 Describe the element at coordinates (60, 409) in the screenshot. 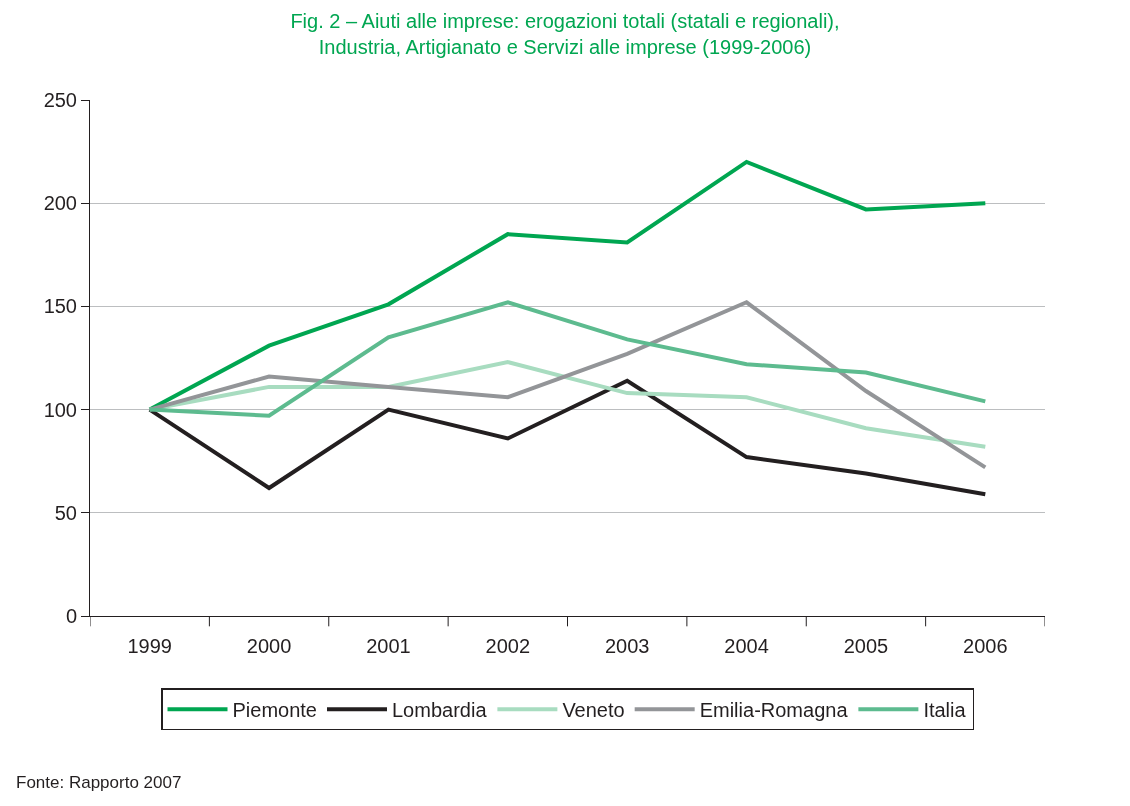

I see `y-tick-label: 100` at that location.